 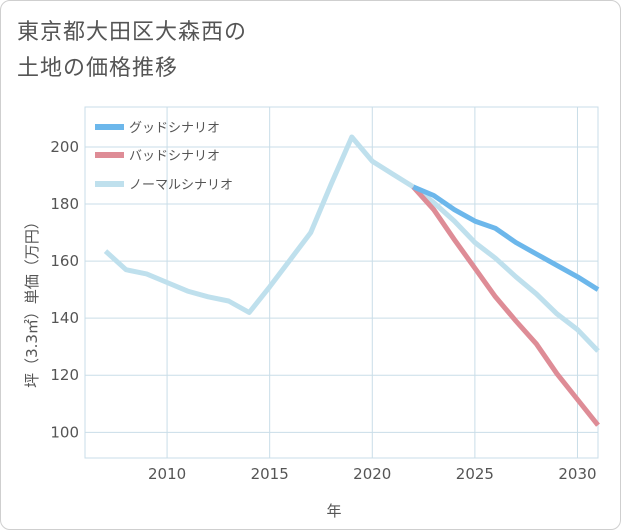 What do you see at coordinates (181, 185) in the screenshot?
I see `legend-label-normal: ノーマルシナリオ` at bounding box center [181, 185].